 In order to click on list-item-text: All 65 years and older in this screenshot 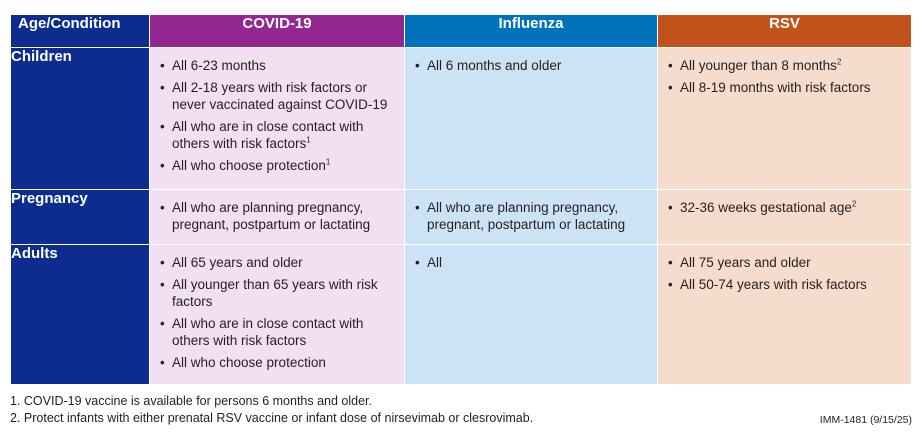, I will do `click(237, 262)`.